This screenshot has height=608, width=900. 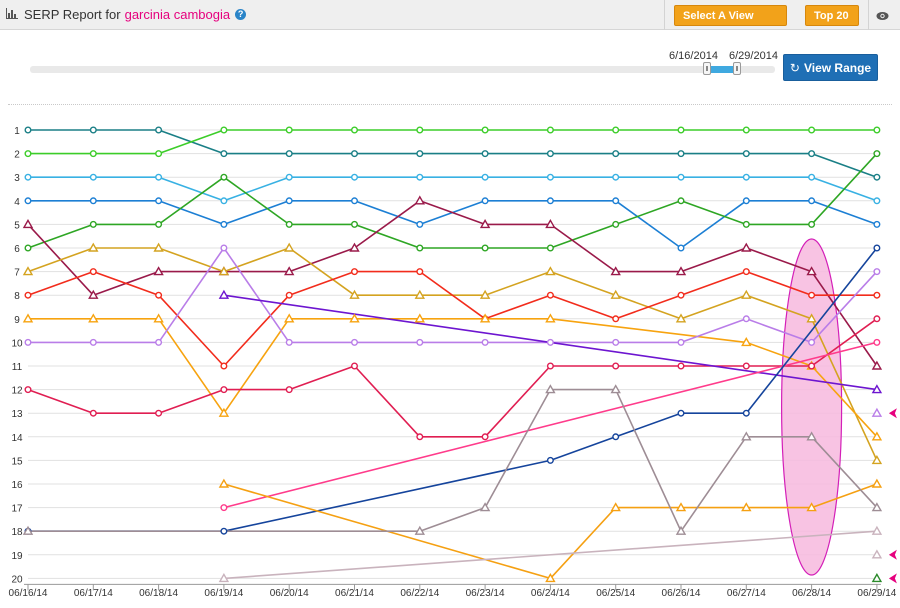 I want to click on y-tick-label: 19, so click(x=17, y=556).